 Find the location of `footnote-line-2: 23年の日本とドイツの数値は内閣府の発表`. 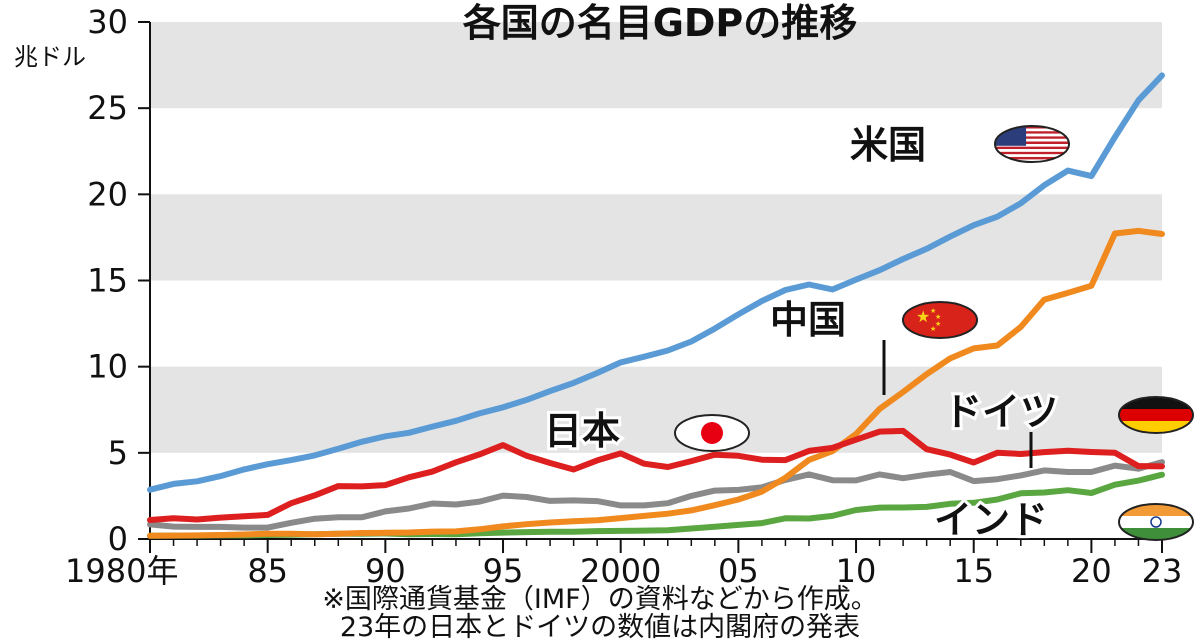

footnote-line-2: 23年の日本とドイツの数値は内閣府の発表 is located at coordinates (600, 627).